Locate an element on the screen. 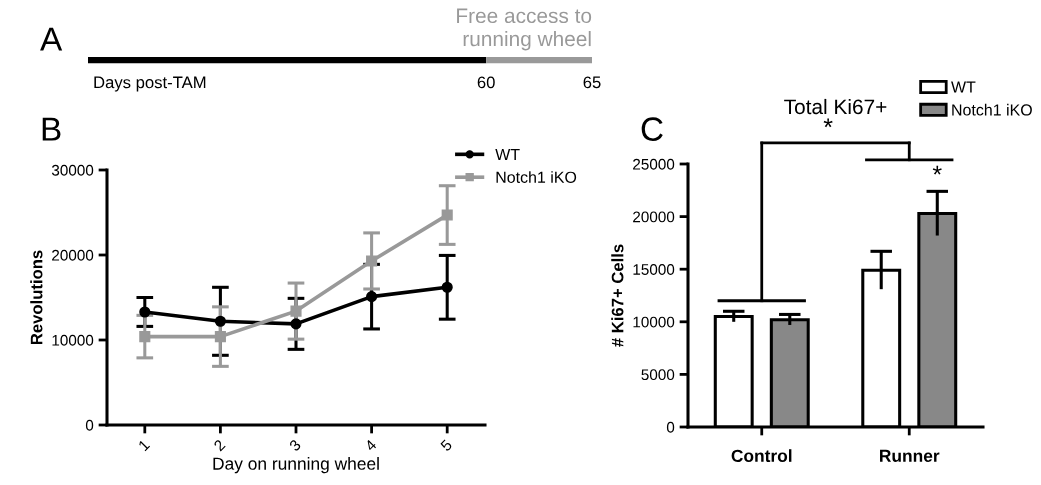 This screenshot has width=1041, height=485. text: 65 is located at coordinates (592, 82).